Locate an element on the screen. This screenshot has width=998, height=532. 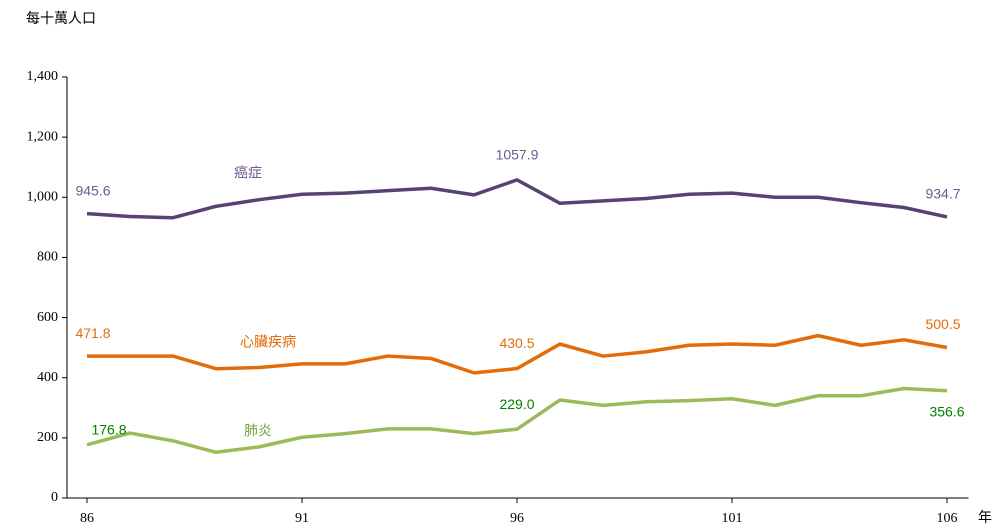
data-label: 176.8 is located at coordinates (108, 430).